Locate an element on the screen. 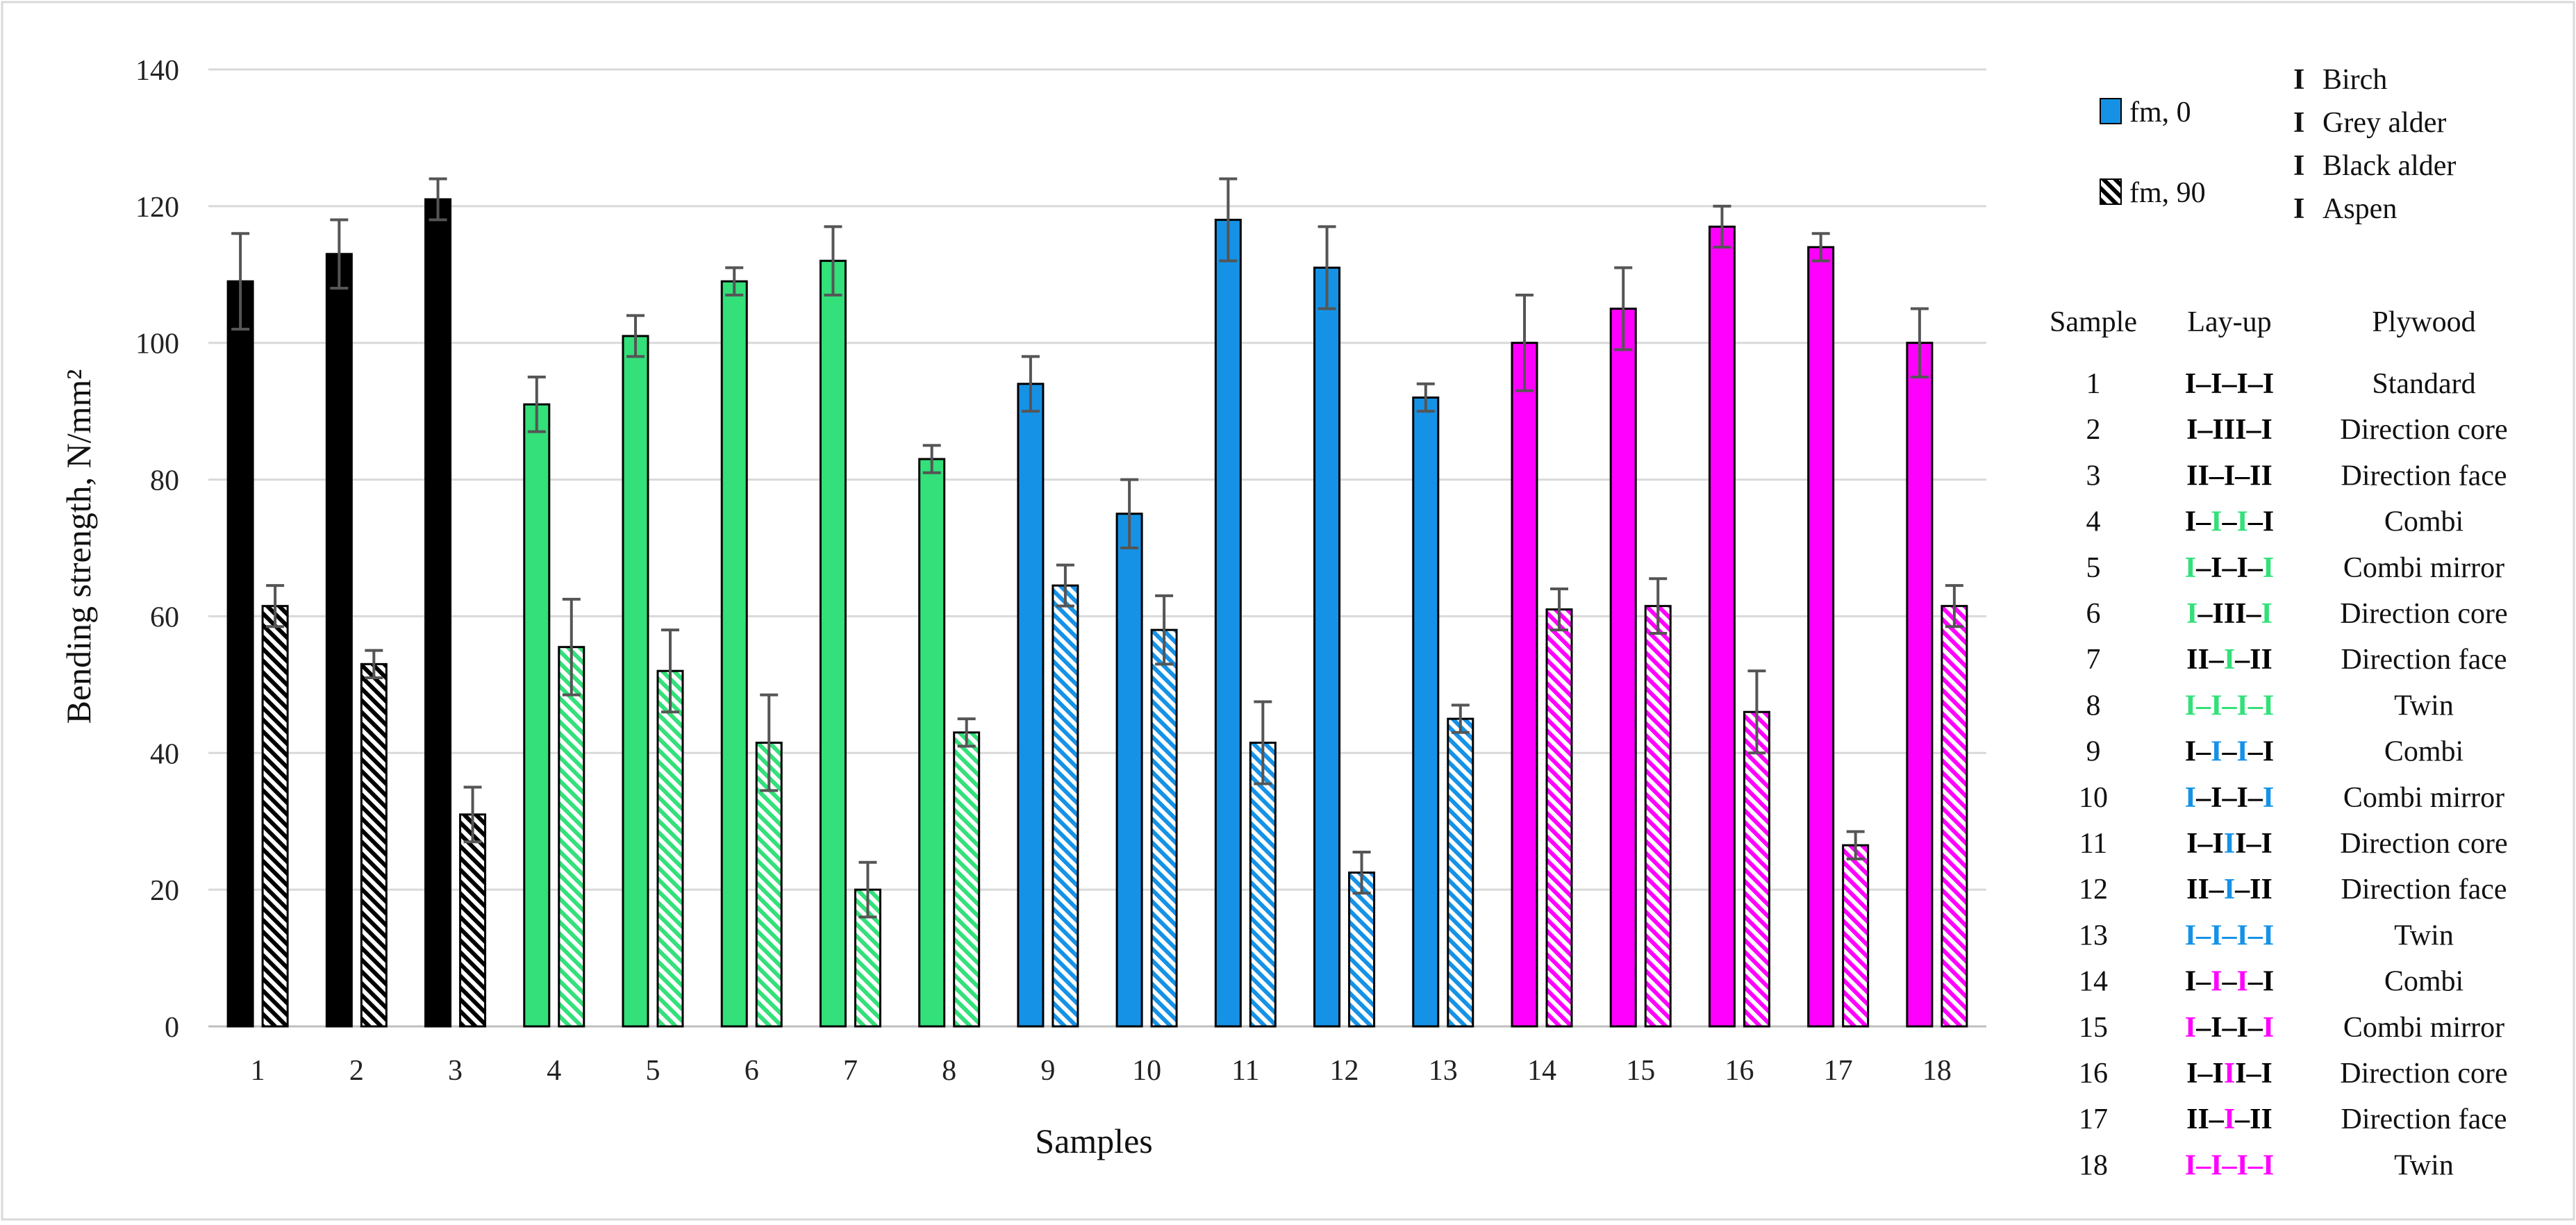 This screenshot has width=2576, height=1225. x-tick-label: 3 is located at coordinates (455, 1071).